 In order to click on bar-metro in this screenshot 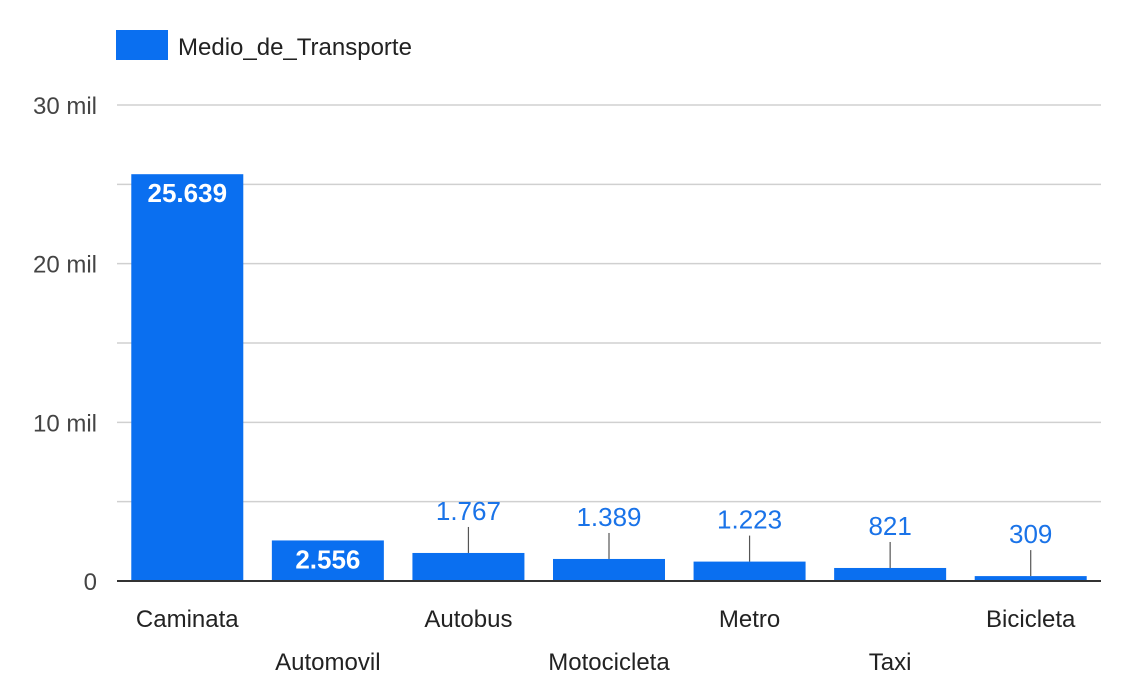, I will do `click(749, 571)`.